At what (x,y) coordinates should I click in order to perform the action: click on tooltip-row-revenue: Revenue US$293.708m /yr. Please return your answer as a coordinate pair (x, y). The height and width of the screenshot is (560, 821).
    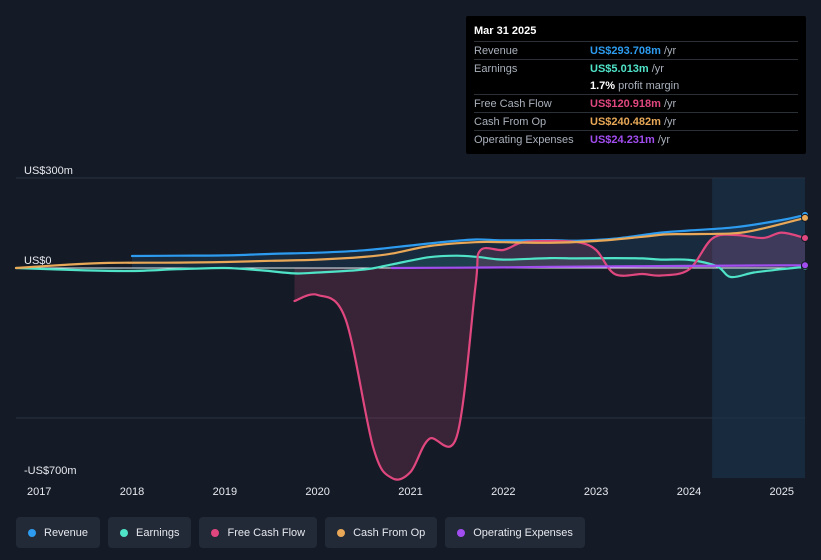
    Looking at the image, I should click on (636, 50).